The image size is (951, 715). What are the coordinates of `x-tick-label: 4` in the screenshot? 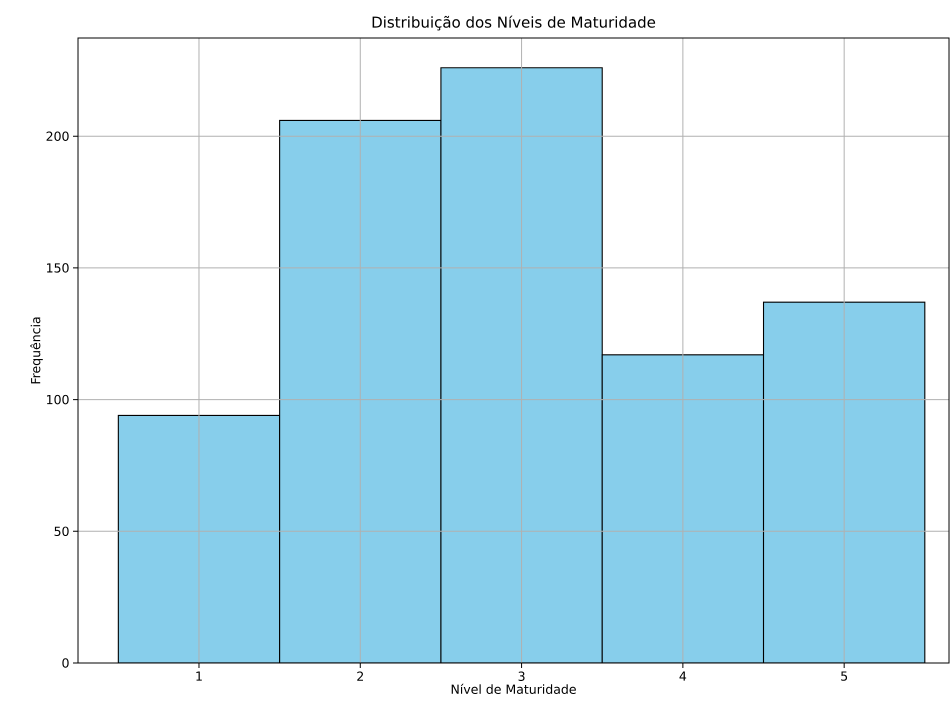 It's located at (683, 676).